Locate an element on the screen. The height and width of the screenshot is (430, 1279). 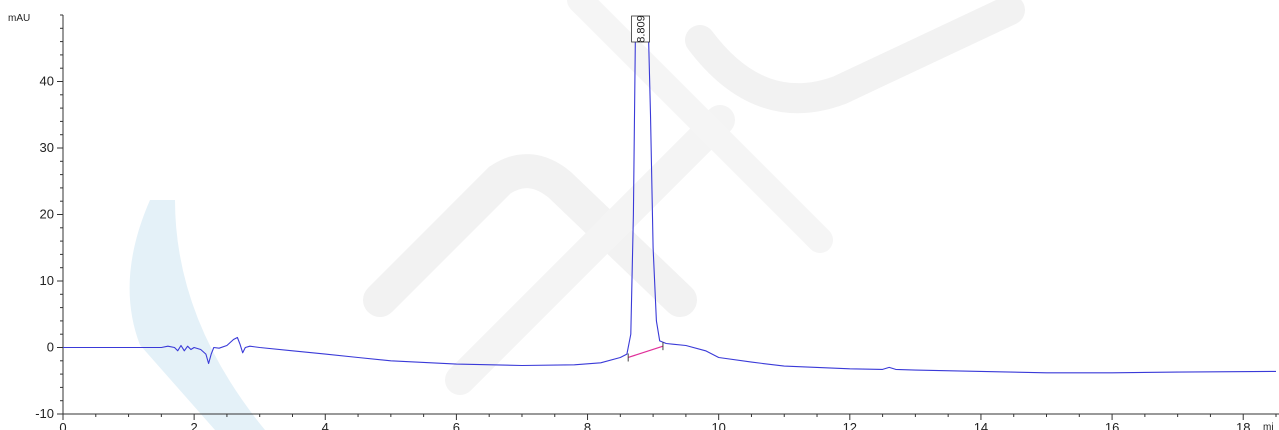
x-tick-label: 16 is located at coordinates (1112, 425).